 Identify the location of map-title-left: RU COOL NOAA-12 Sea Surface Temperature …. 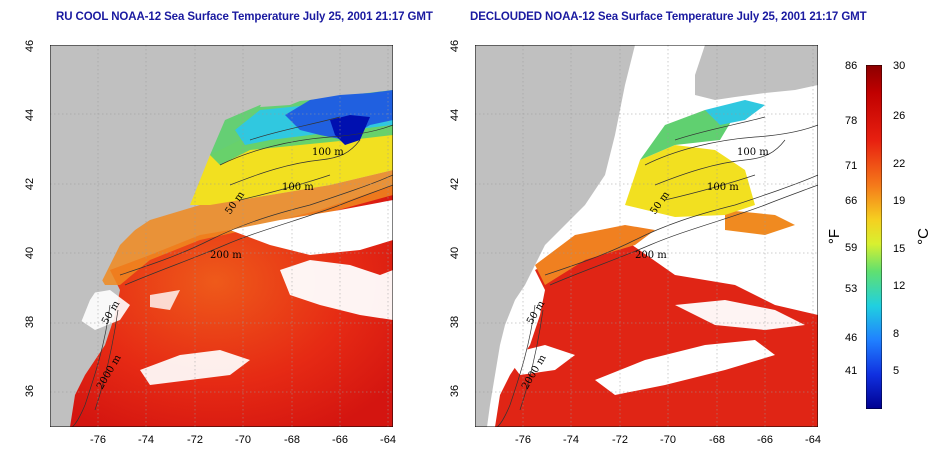
(244, 17).